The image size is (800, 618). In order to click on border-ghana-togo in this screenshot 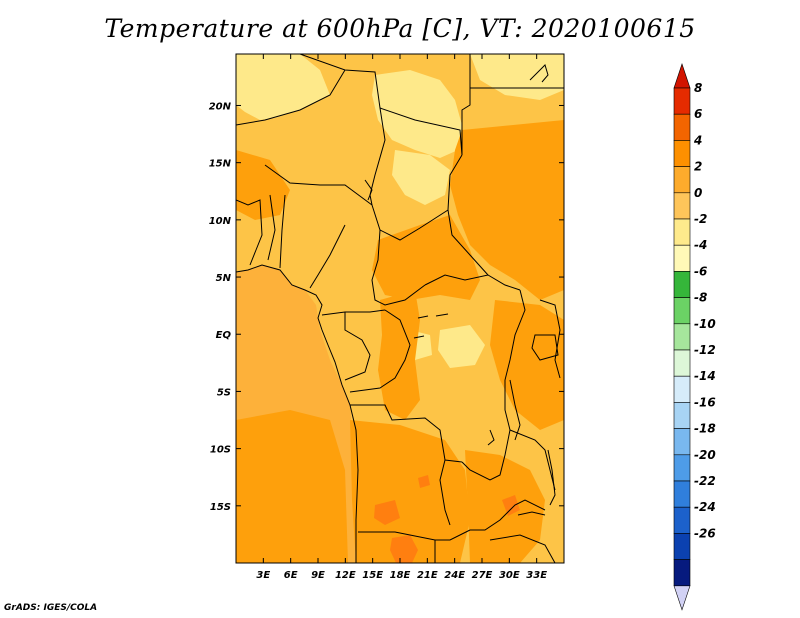, I will do `click(271, 227)`.